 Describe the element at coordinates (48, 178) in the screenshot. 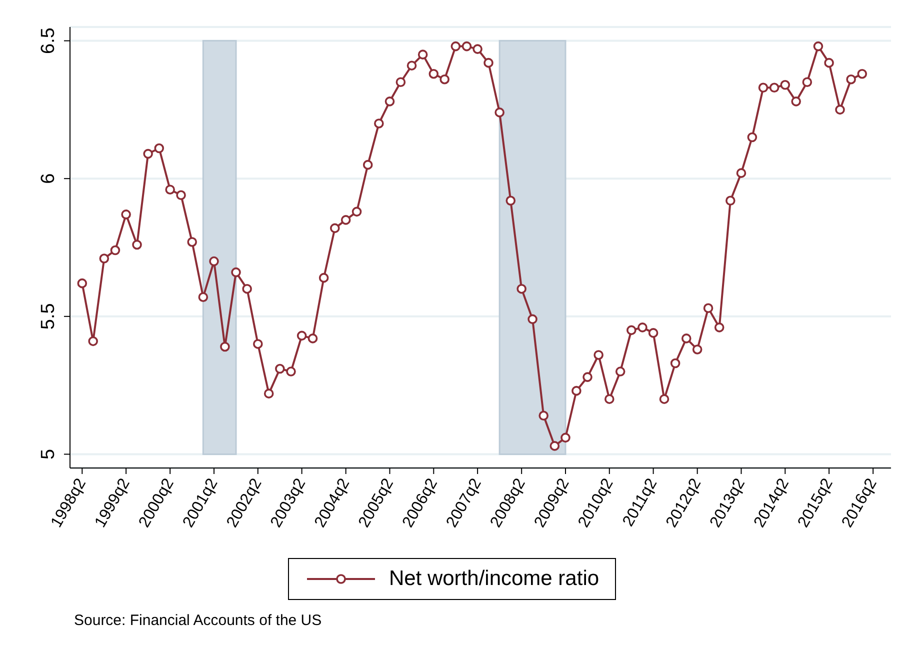

I see `y-tick-label: 6` at that location.